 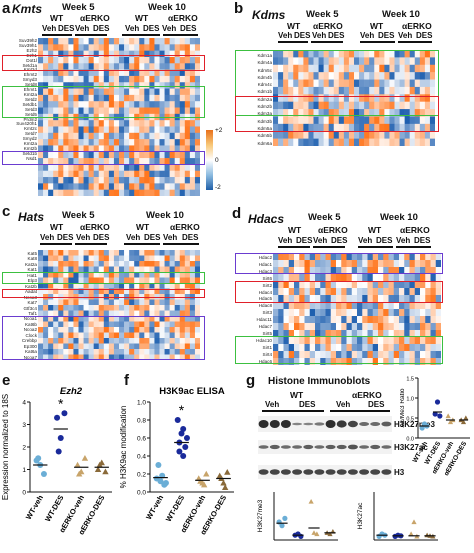 I want to click on y-axis-label: Ac/Me3 Ratio, so click(x=403, y=407).